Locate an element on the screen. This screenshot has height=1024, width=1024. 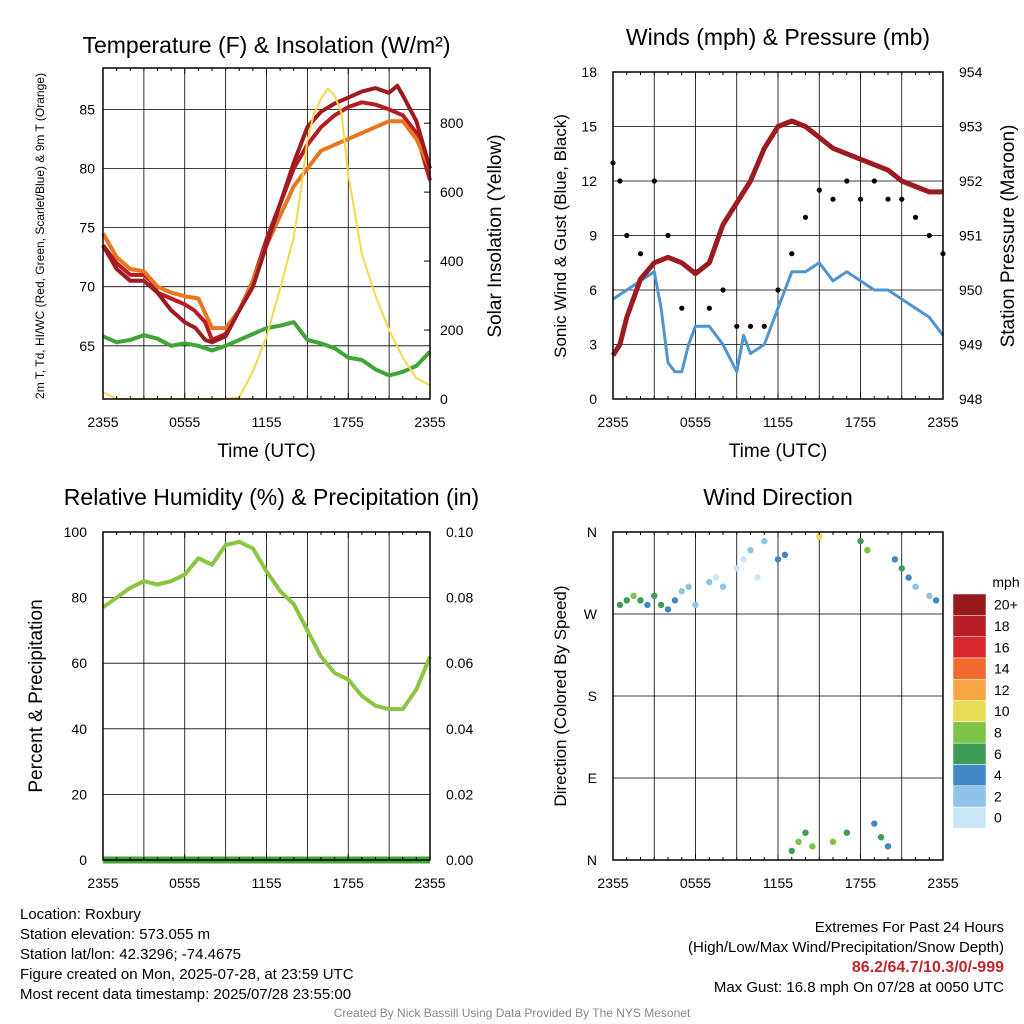
y-tick-label-left: 12 is located at coordinates (589, 181).